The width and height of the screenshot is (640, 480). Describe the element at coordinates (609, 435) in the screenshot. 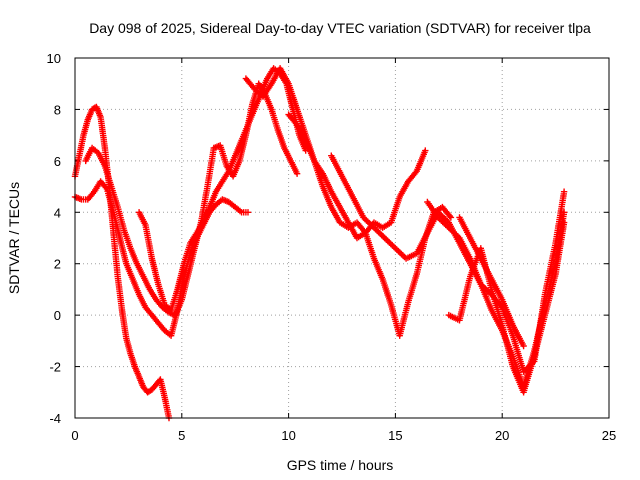

I see `x-tick-label: 25` at that location.